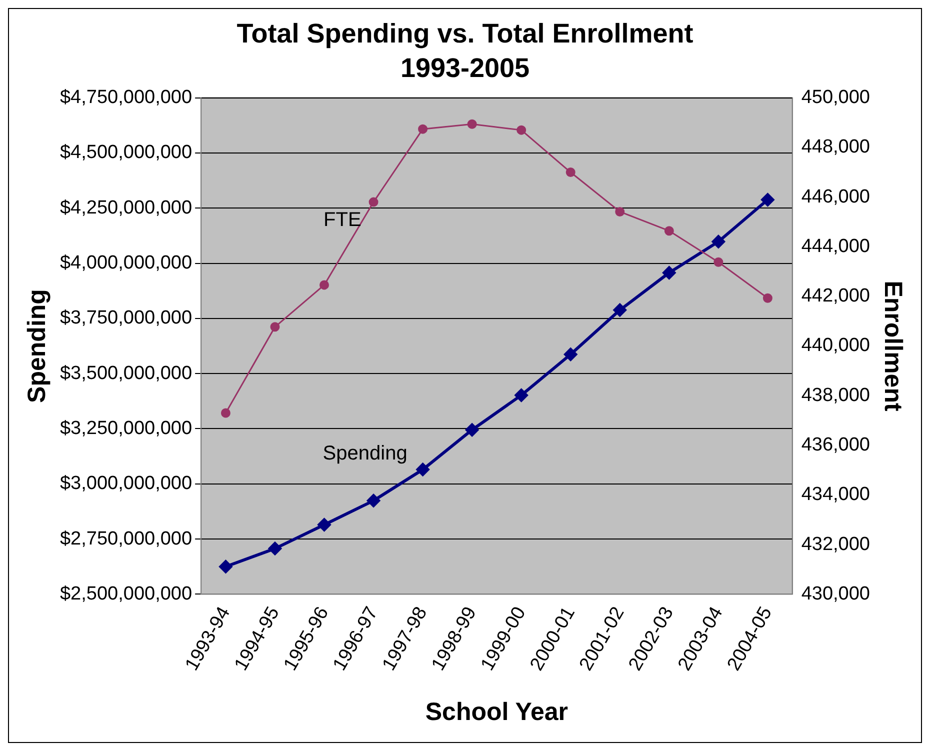 The height and width of the screenshot is (751, 930). I want to click on y-tick-label: $4,000,000,000, so click(126, 263).